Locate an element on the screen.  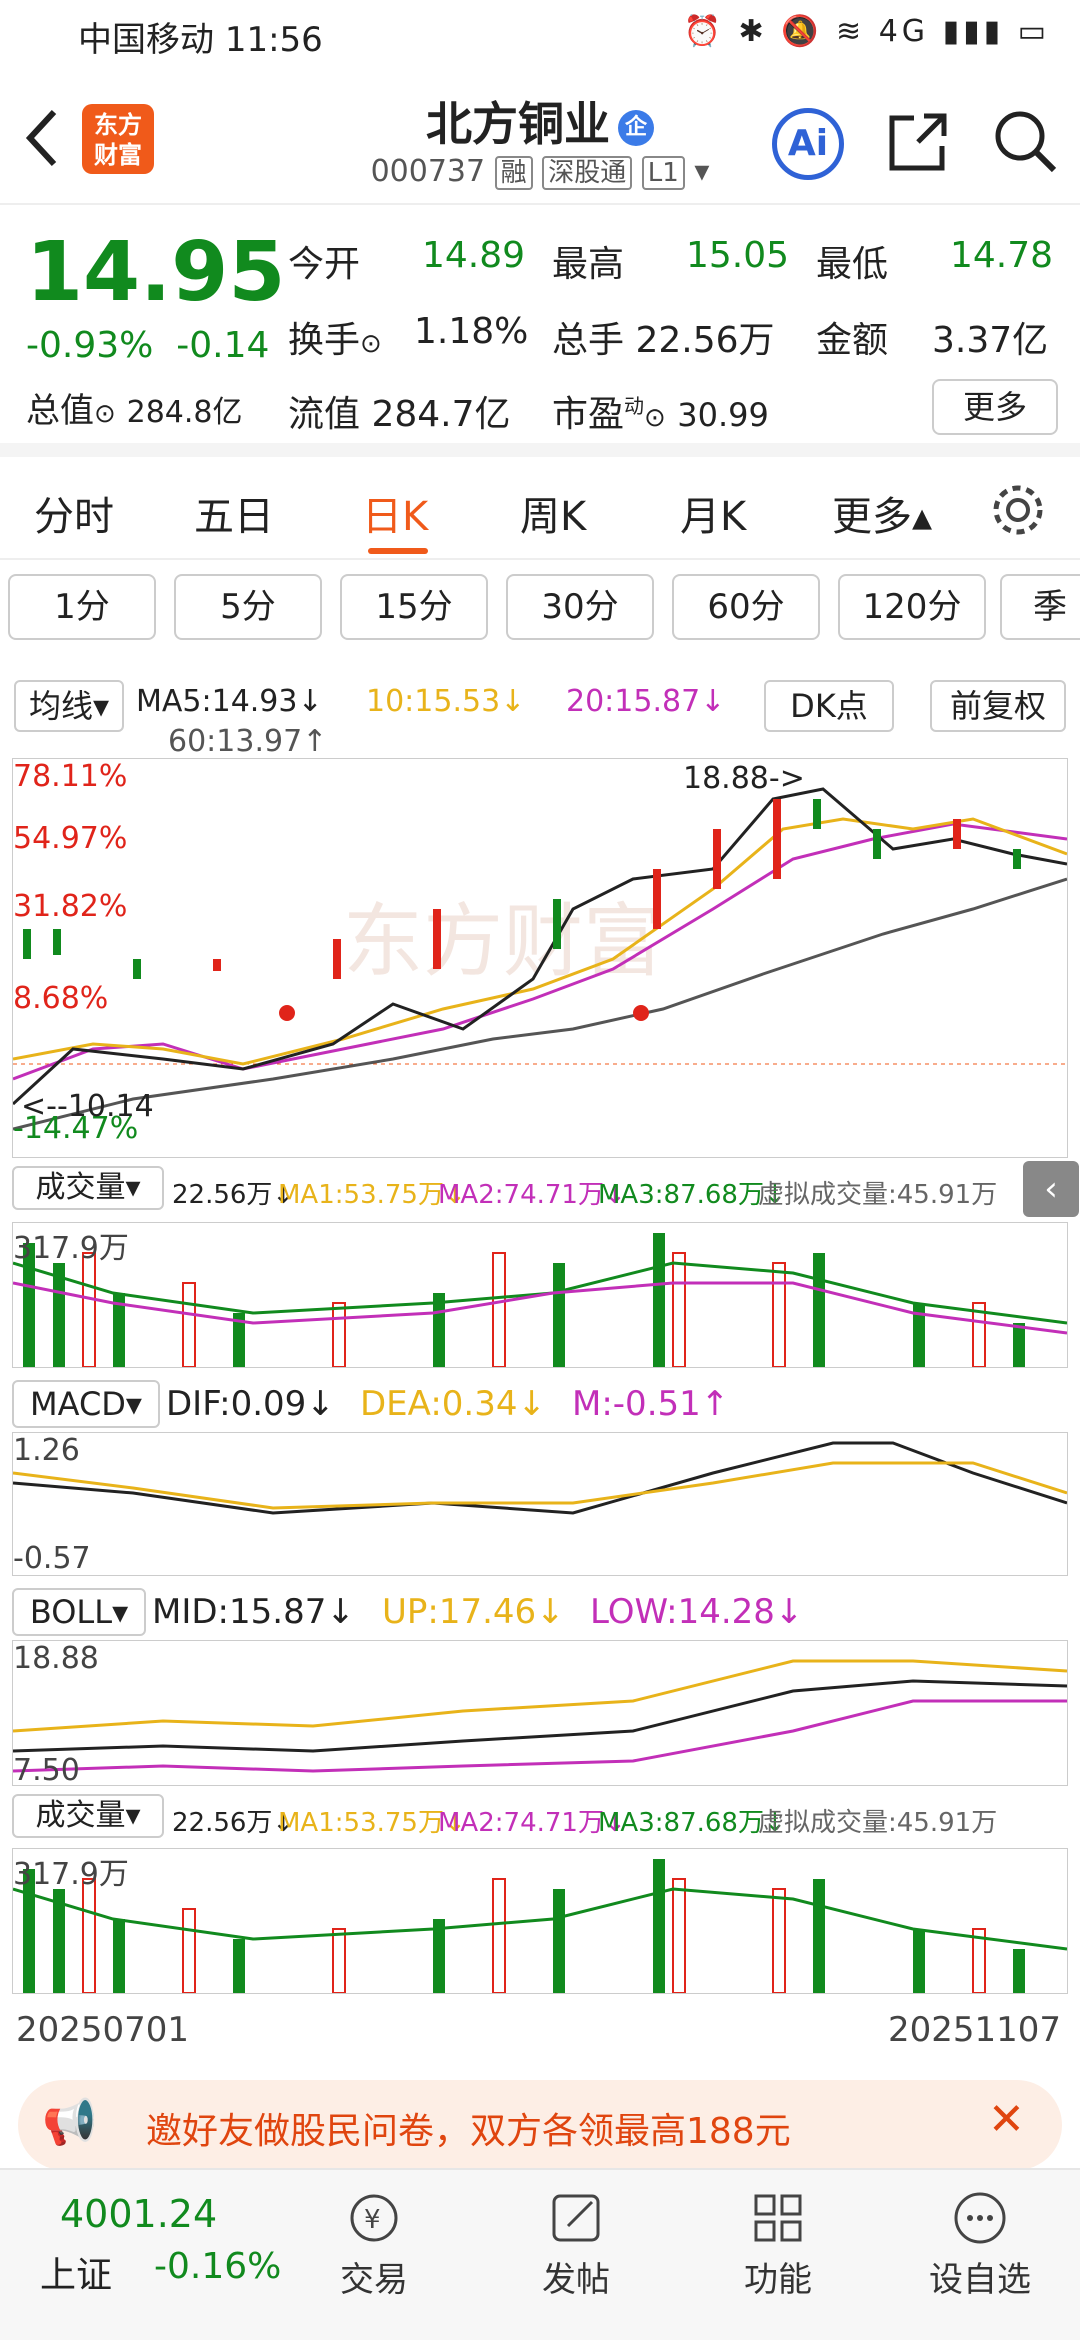
tab-intraday: 分时 is located at coordinates (74, 517).